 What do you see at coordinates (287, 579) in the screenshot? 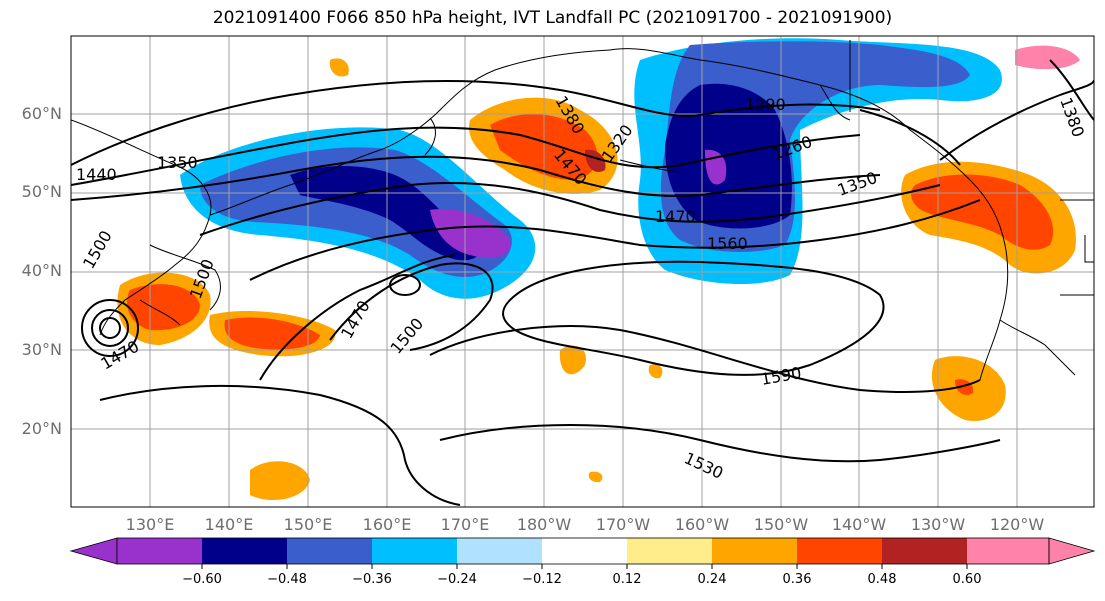
I see `colorbar-label: −0.48` at bounding box center [287, 579].